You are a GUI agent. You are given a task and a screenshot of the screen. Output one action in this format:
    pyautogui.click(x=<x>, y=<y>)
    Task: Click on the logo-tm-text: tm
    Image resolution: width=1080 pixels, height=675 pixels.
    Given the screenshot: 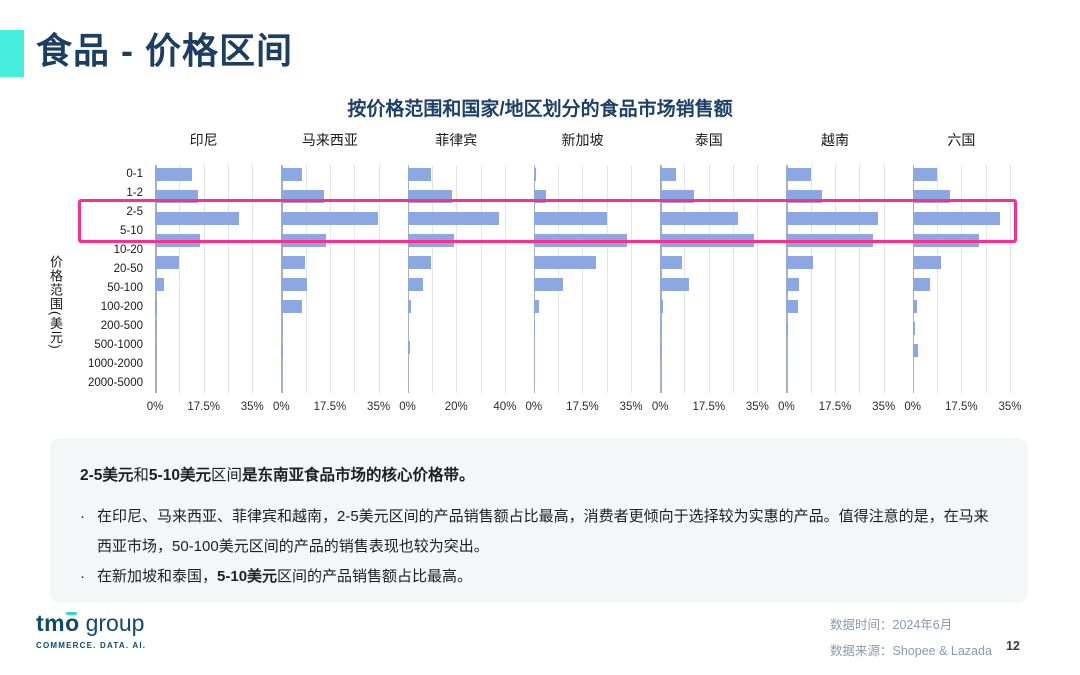 What is the action you would take?
    pyautogui.click(x=51, y=623)
    